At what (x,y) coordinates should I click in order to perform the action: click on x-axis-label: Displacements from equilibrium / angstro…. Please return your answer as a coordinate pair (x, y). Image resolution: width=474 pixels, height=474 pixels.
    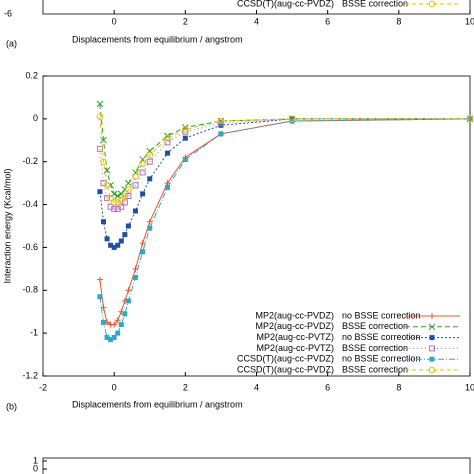
    Looking at the image, I should click on (157, 39).